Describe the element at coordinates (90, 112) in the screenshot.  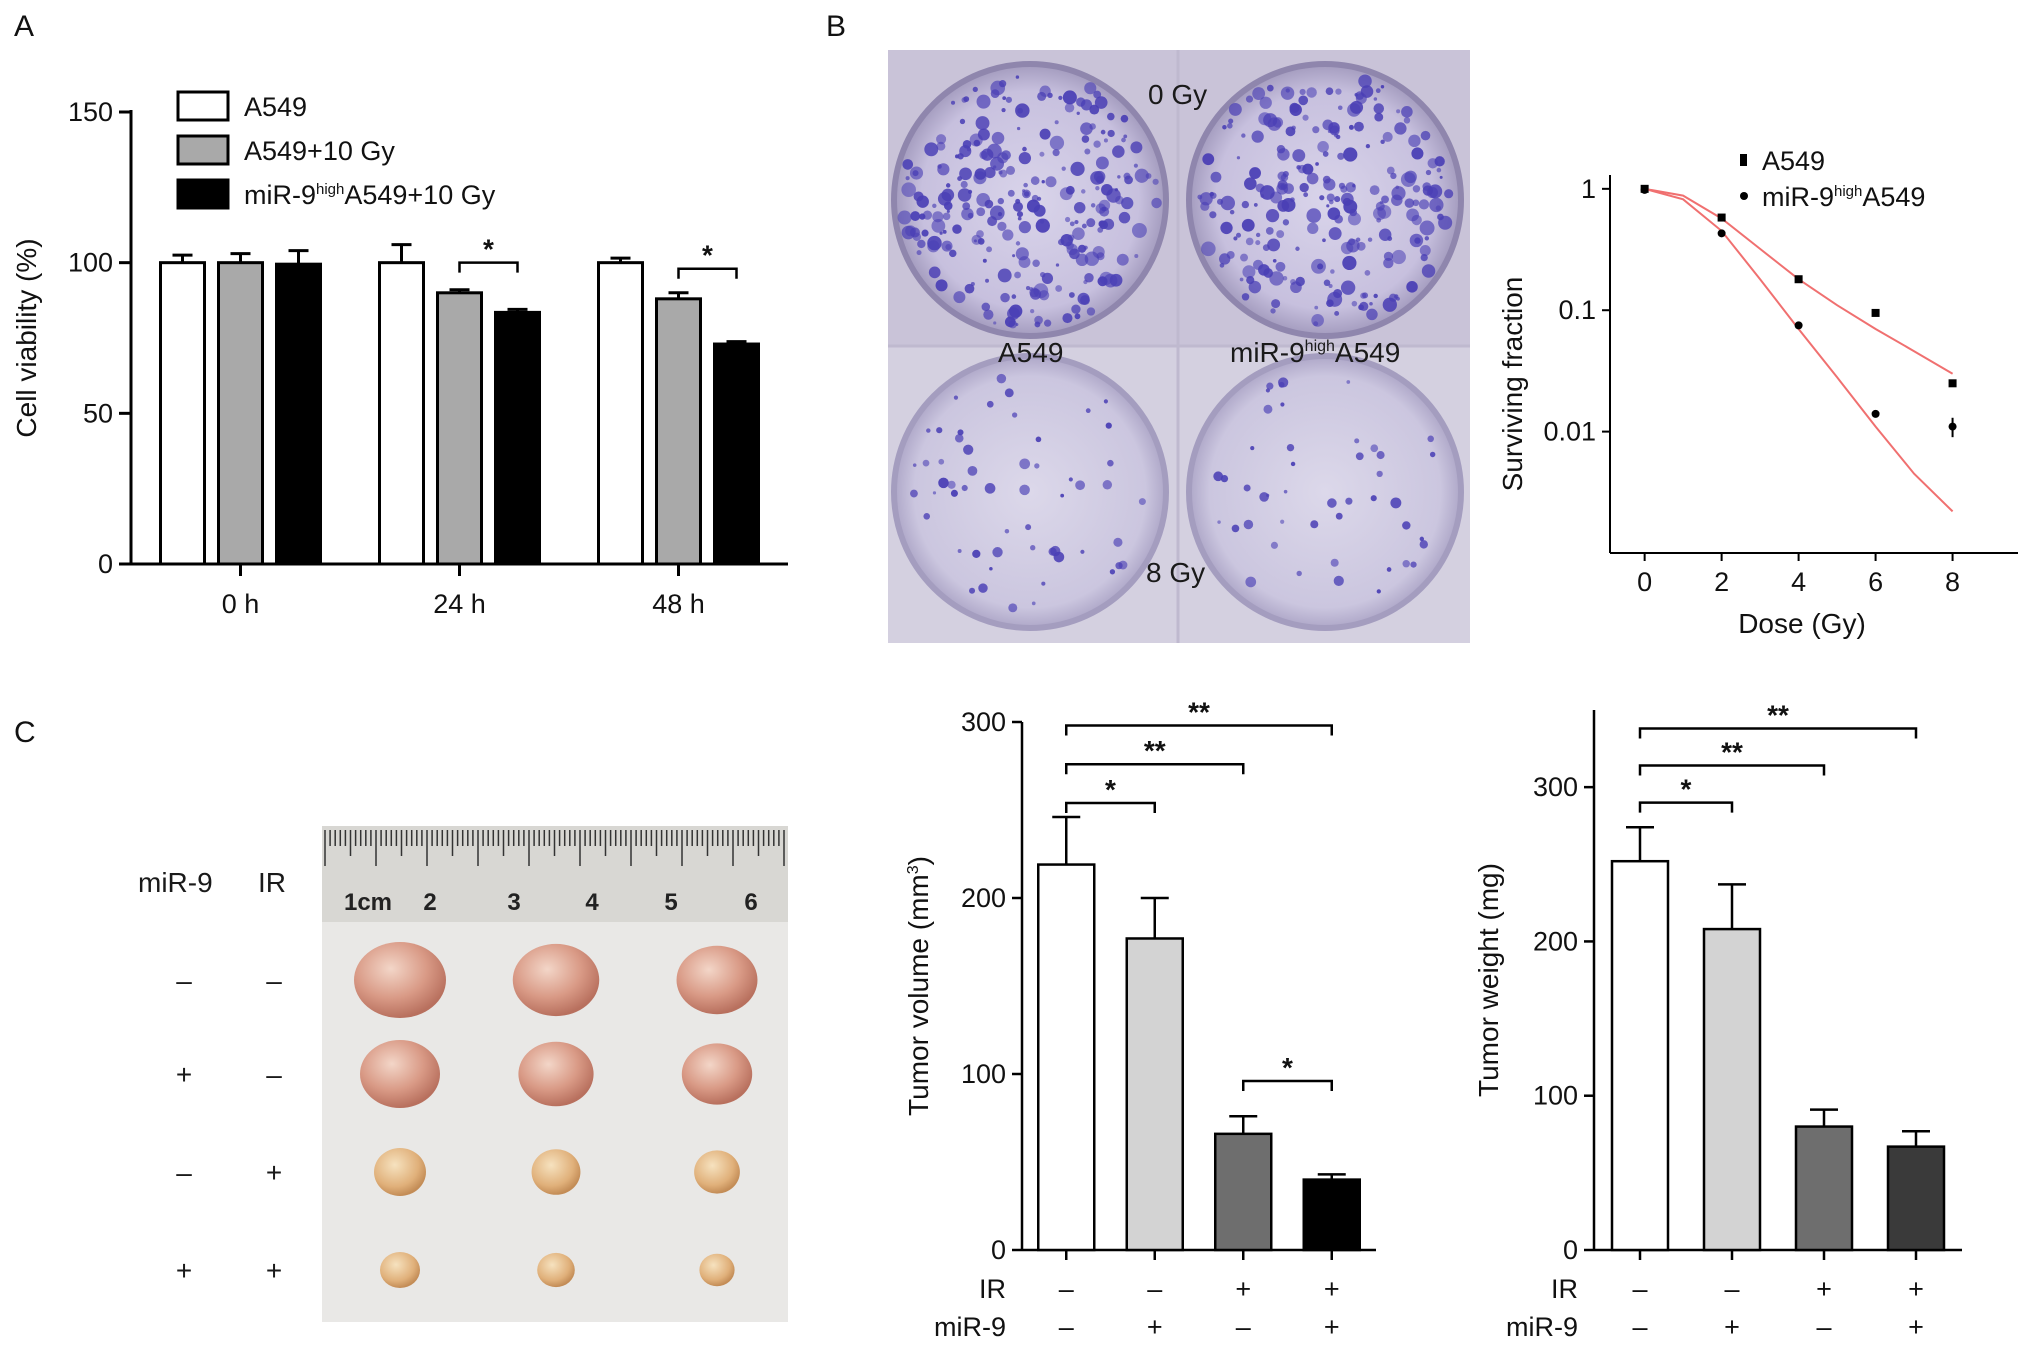
I see `y-tick-label: 150` at that location.